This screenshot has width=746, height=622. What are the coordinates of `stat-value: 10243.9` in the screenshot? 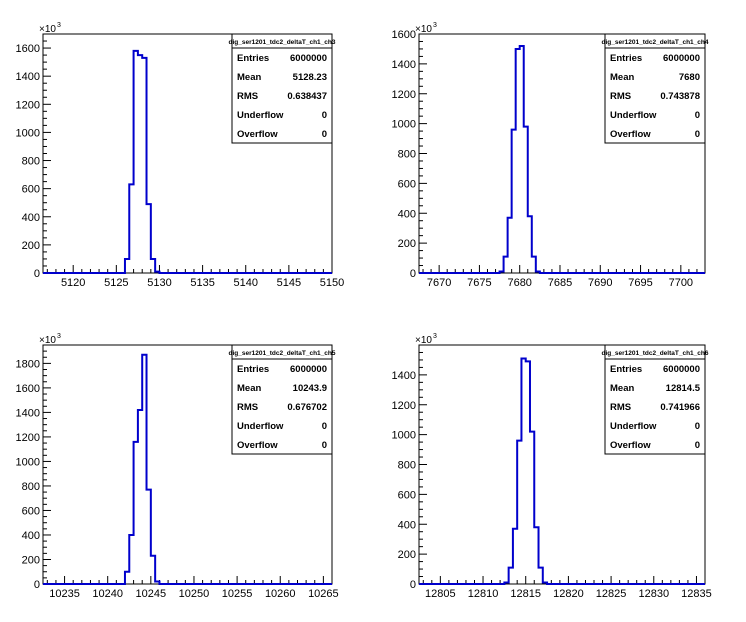 It's located at (310, 388).